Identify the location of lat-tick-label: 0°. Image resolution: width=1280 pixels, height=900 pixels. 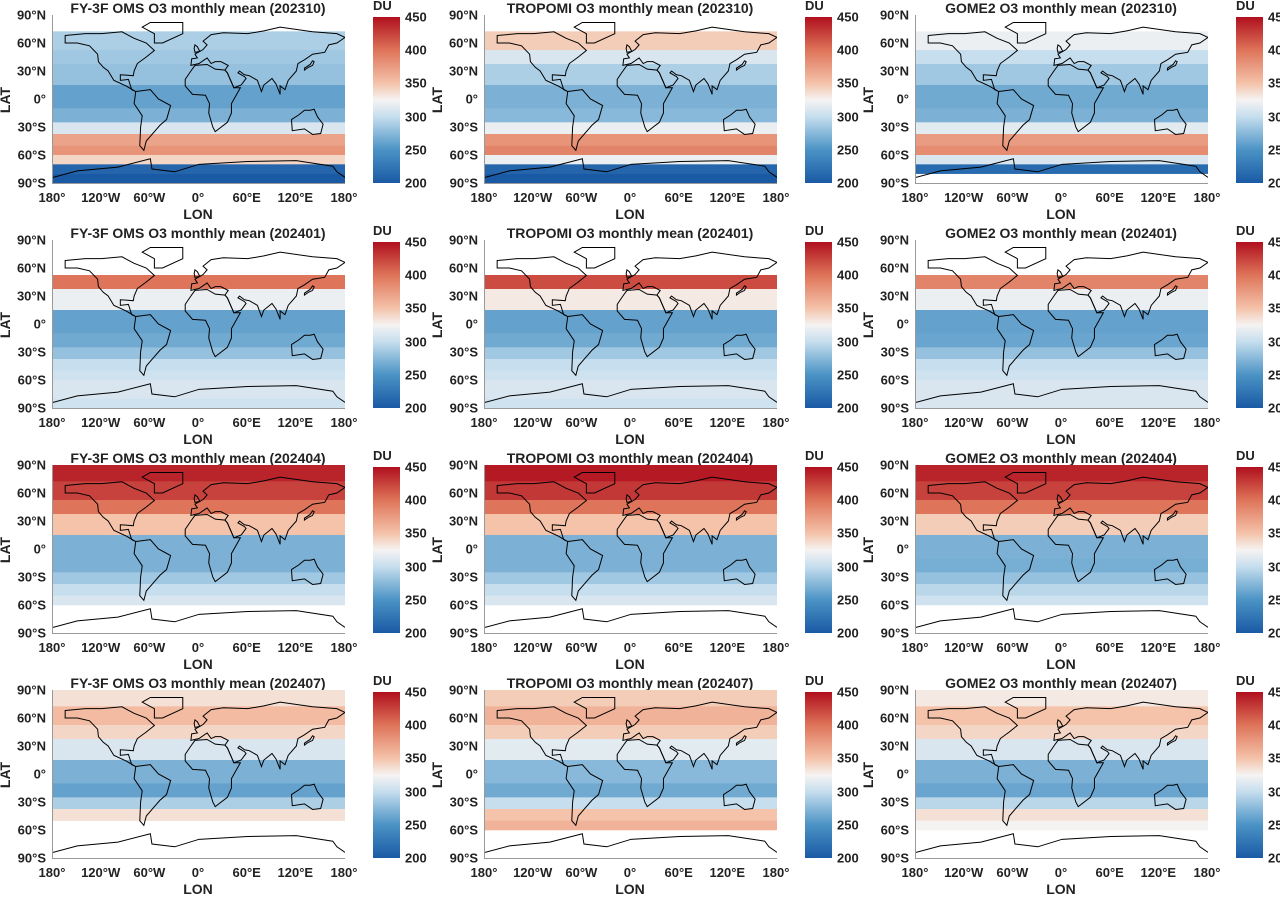
(471, 549).